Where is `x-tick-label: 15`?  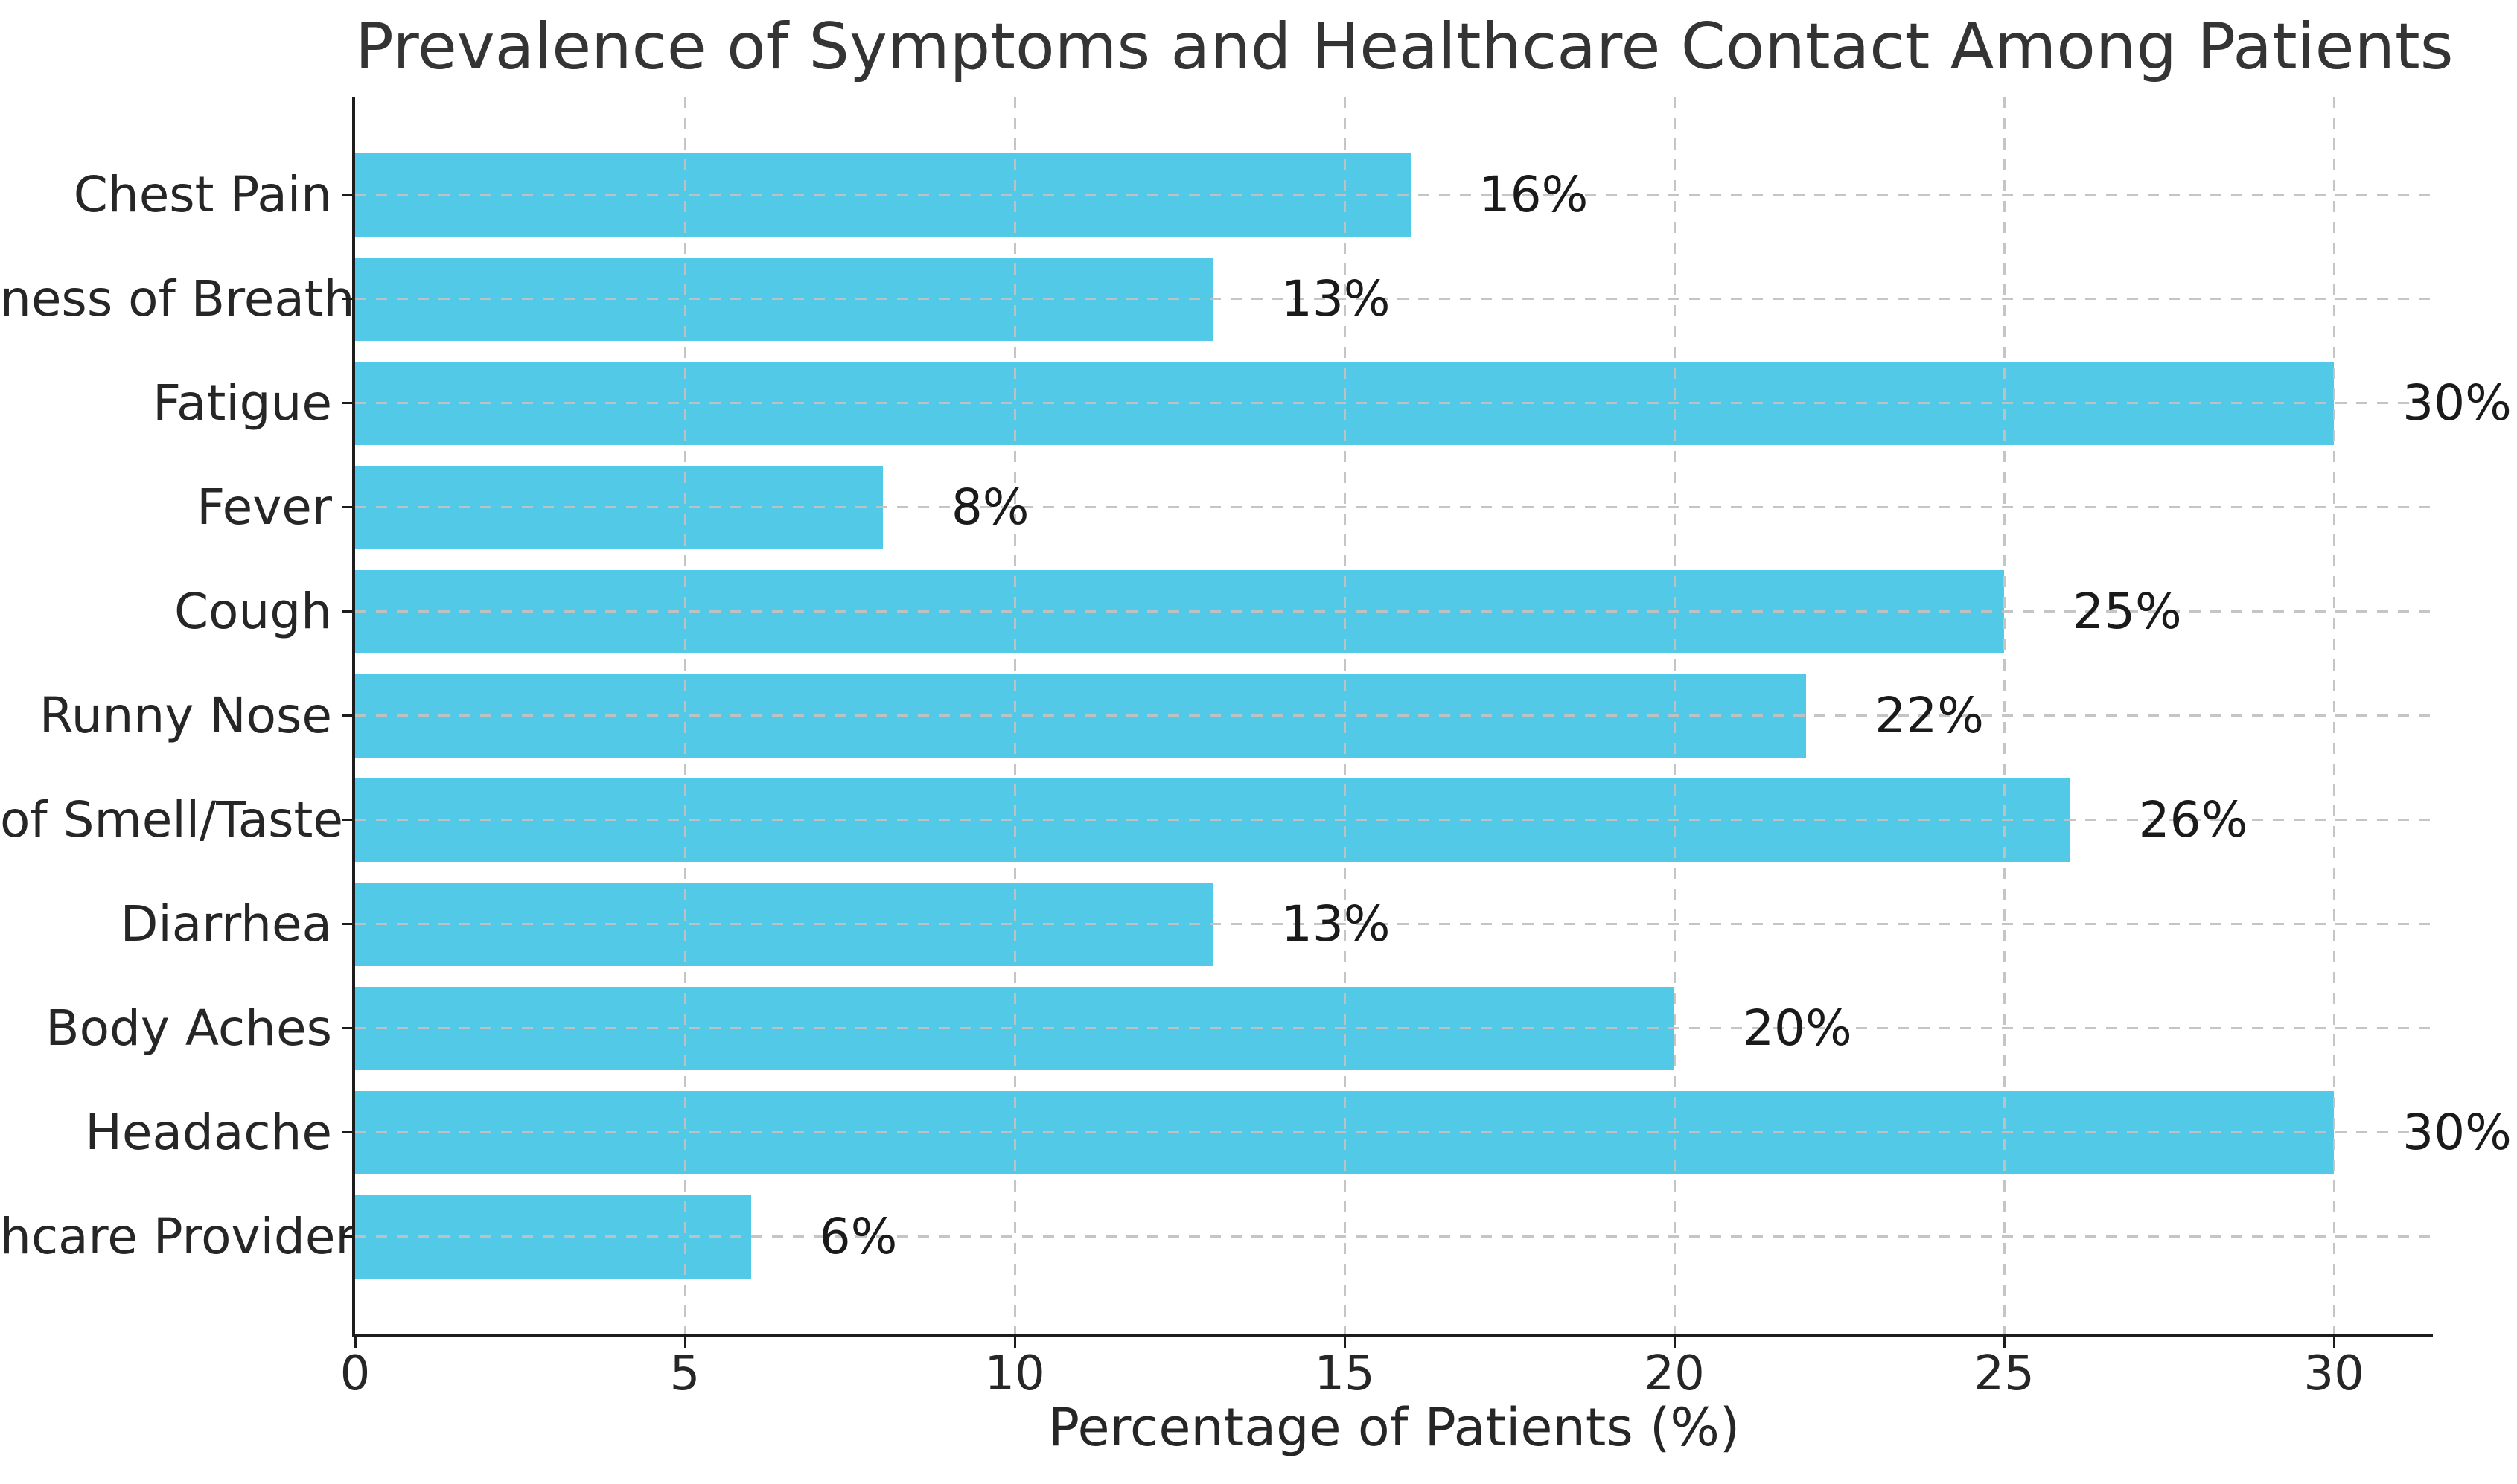
x-tick-label: 15 is located at coordinates (1344, 1373).